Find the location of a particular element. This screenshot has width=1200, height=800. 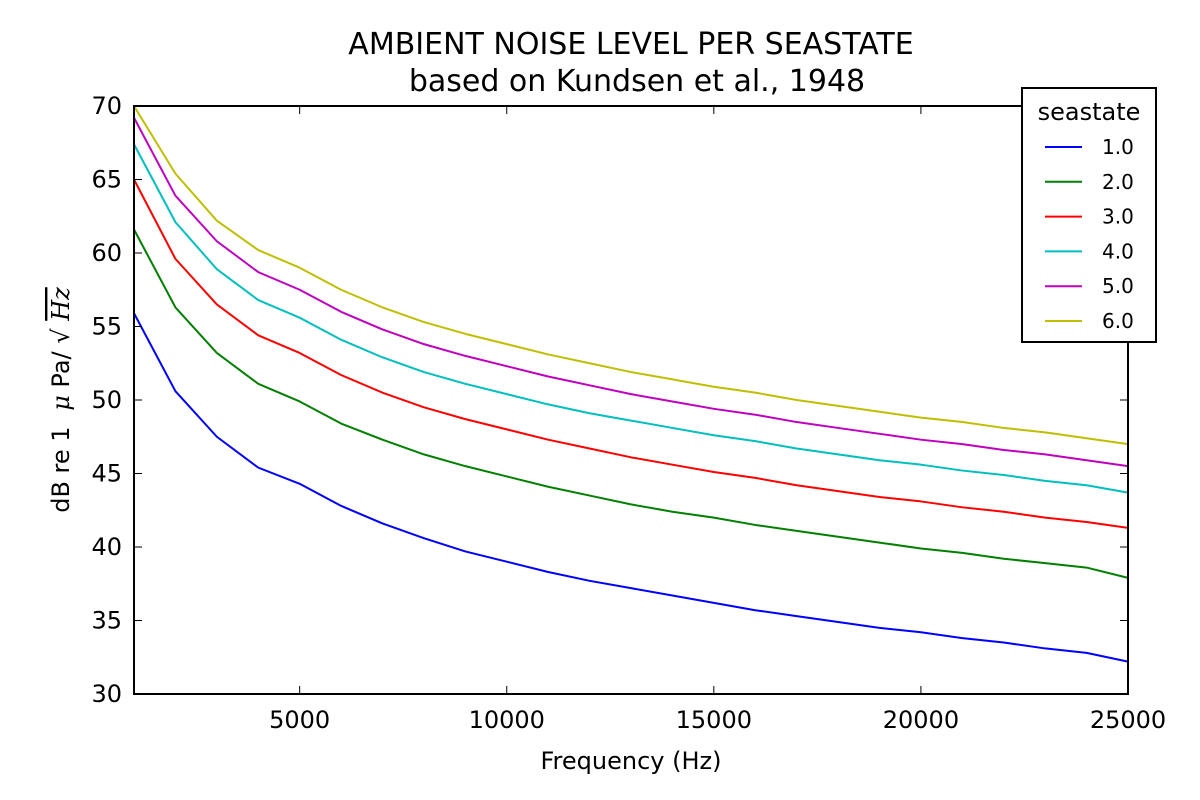

legend: seastate 1.0 2.0 3.0 4.0 5.0 6.0 is located at coordinates (1089, 215).